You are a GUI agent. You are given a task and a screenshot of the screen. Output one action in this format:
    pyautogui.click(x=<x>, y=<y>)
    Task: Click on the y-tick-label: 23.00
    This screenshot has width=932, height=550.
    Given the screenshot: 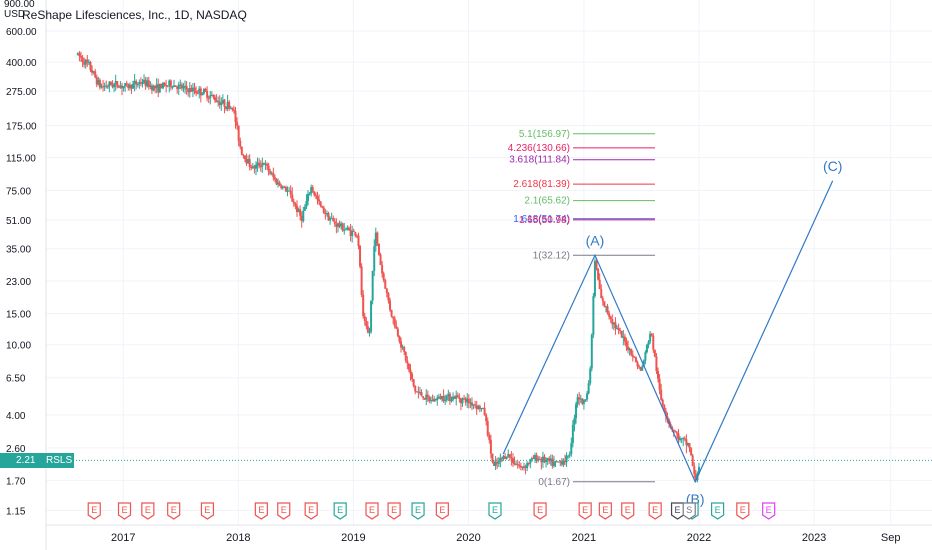 What is the action you would take?
    pyautogui.click(x=18, y=282)
    